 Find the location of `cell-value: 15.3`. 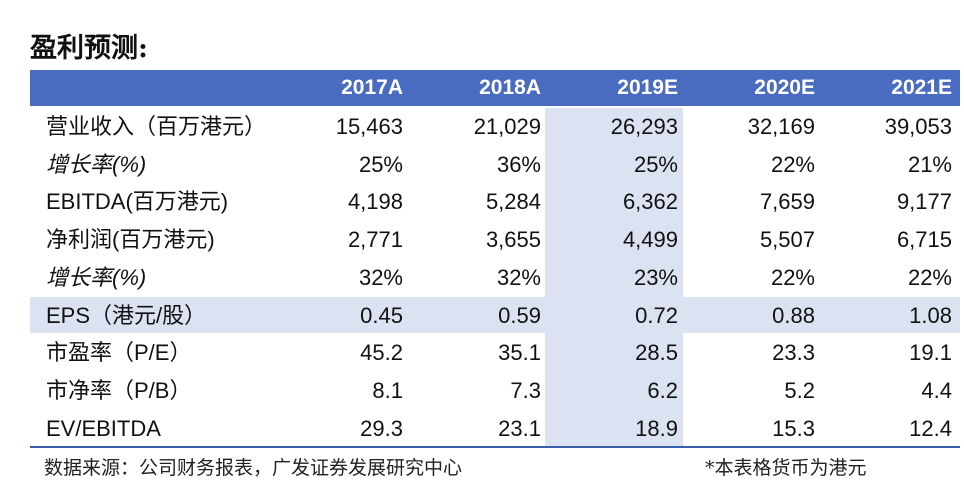

cell-value: 15.3 is located at coordinates (793, 428).